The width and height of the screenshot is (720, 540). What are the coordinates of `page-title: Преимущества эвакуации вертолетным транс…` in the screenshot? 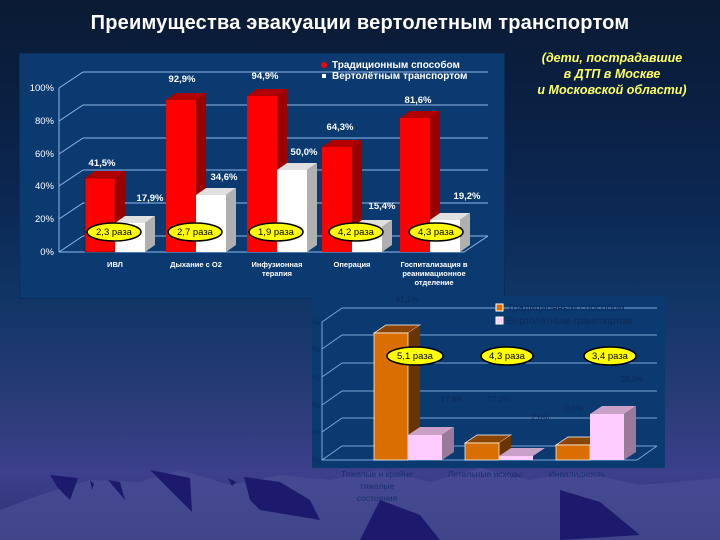 It's located at (360, 23).